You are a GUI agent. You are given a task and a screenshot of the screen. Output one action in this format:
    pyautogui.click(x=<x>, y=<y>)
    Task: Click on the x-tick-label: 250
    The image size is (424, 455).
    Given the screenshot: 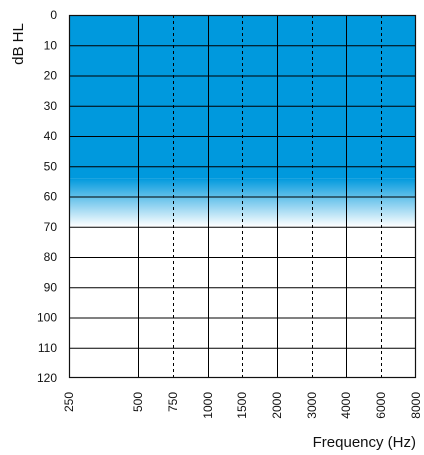 What is the action you would take?
    pyautogui.click(x=69, y=402)
    